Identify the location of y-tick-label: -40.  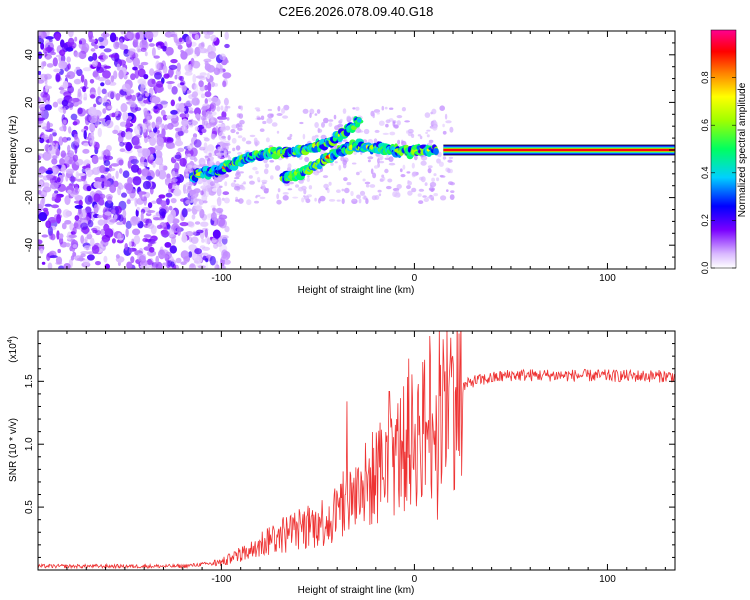
(29, 245).